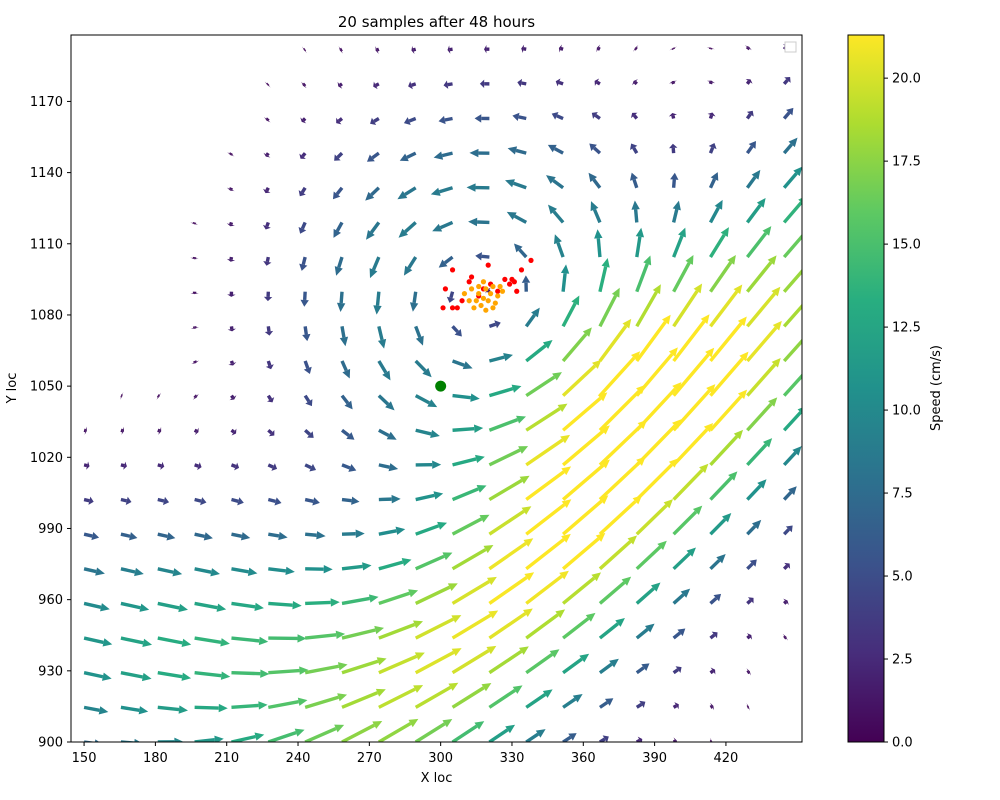 The height and width of the screenshot is (800, 1000). I want to click on x-tick-label: 420, so click(726, 758).